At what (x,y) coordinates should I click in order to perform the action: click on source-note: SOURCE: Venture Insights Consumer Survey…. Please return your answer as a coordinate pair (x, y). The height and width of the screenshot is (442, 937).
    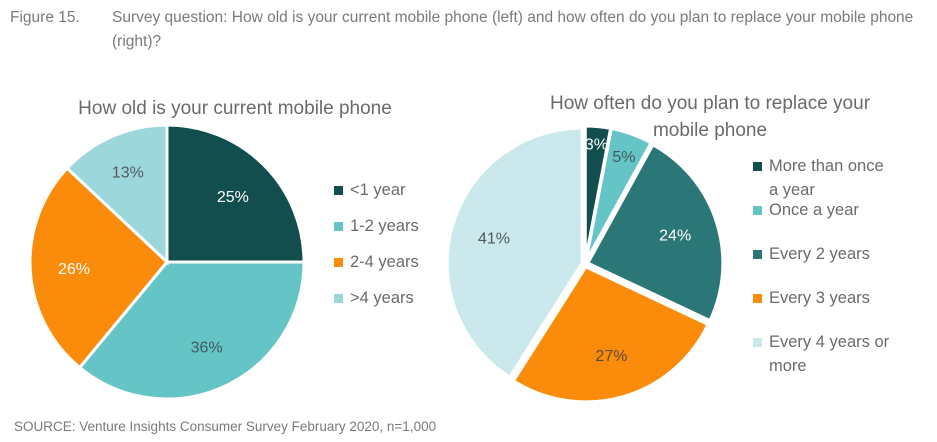
    Looking at the image, I should click on (225, 426).